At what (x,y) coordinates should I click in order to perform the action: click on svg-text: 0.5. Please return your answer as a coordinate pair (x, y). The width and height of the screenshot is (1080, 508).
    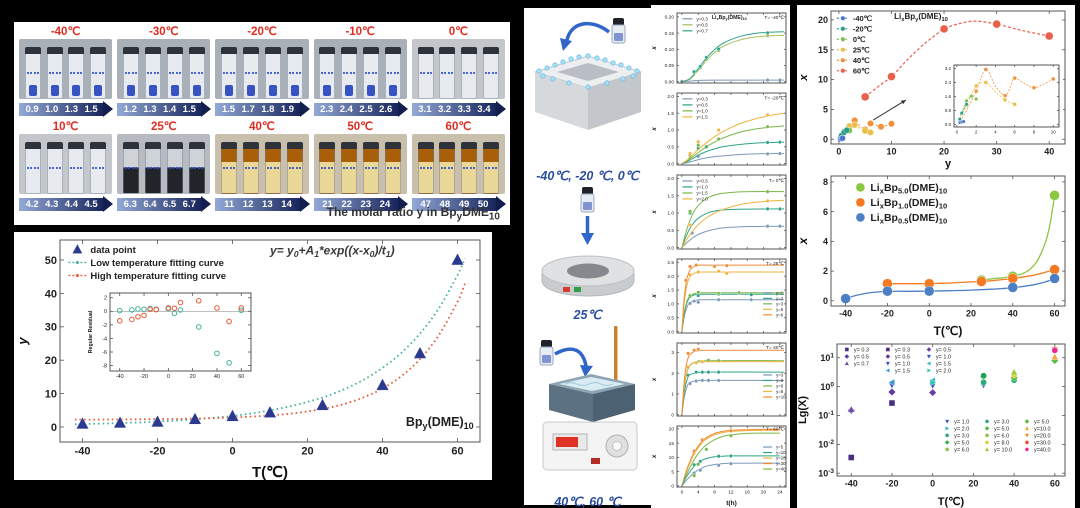
    Looking at the image, I should click on (670, 148).